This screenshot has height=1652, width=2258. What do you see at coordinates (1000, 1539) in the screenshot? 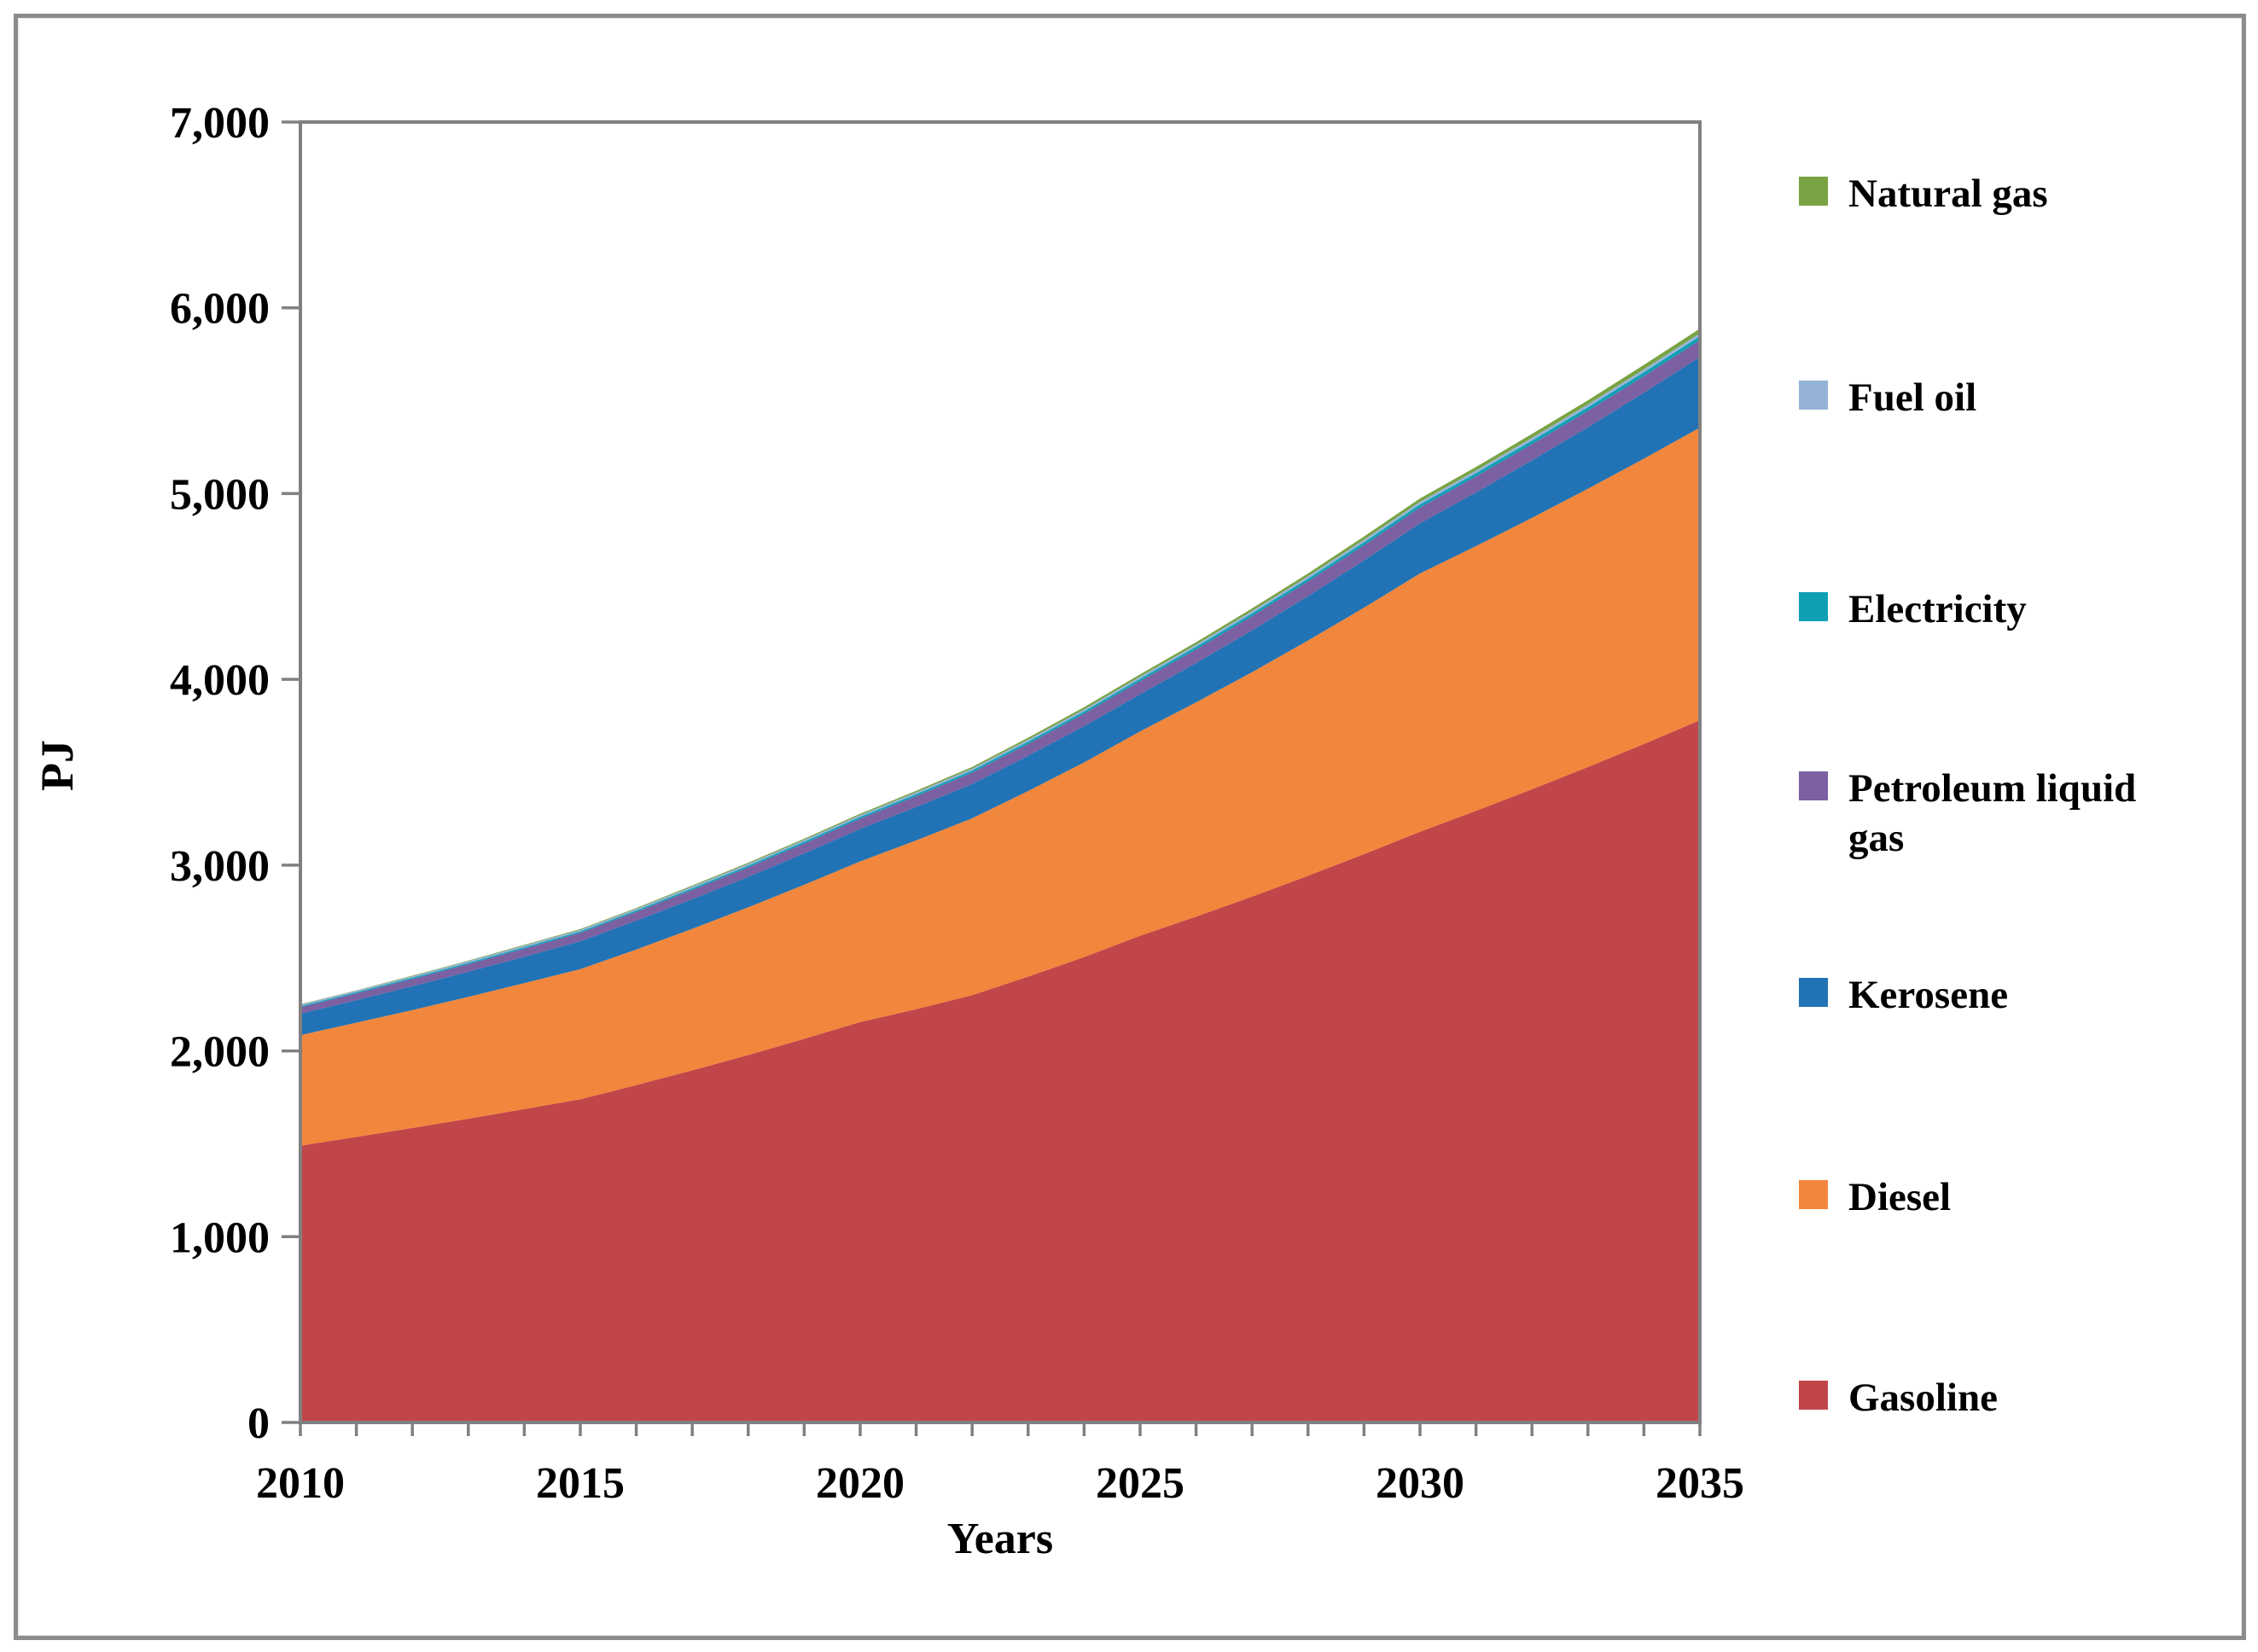
I see `x-axis-title: Years` at bounding box center [1000, 1539].